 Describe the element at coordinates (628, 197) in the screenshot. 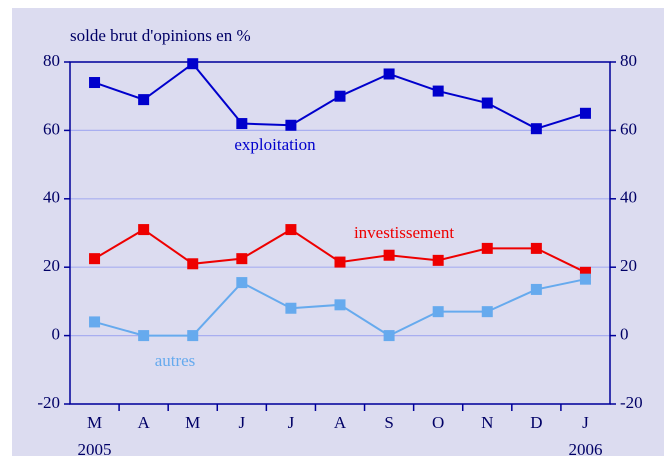

I see `y2-tick-label: 40` at that location.